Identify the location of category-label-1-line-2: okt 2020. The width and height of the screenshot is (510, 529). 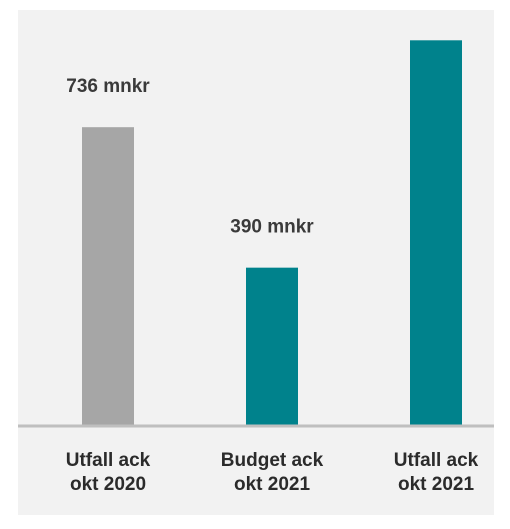
(108, 484).